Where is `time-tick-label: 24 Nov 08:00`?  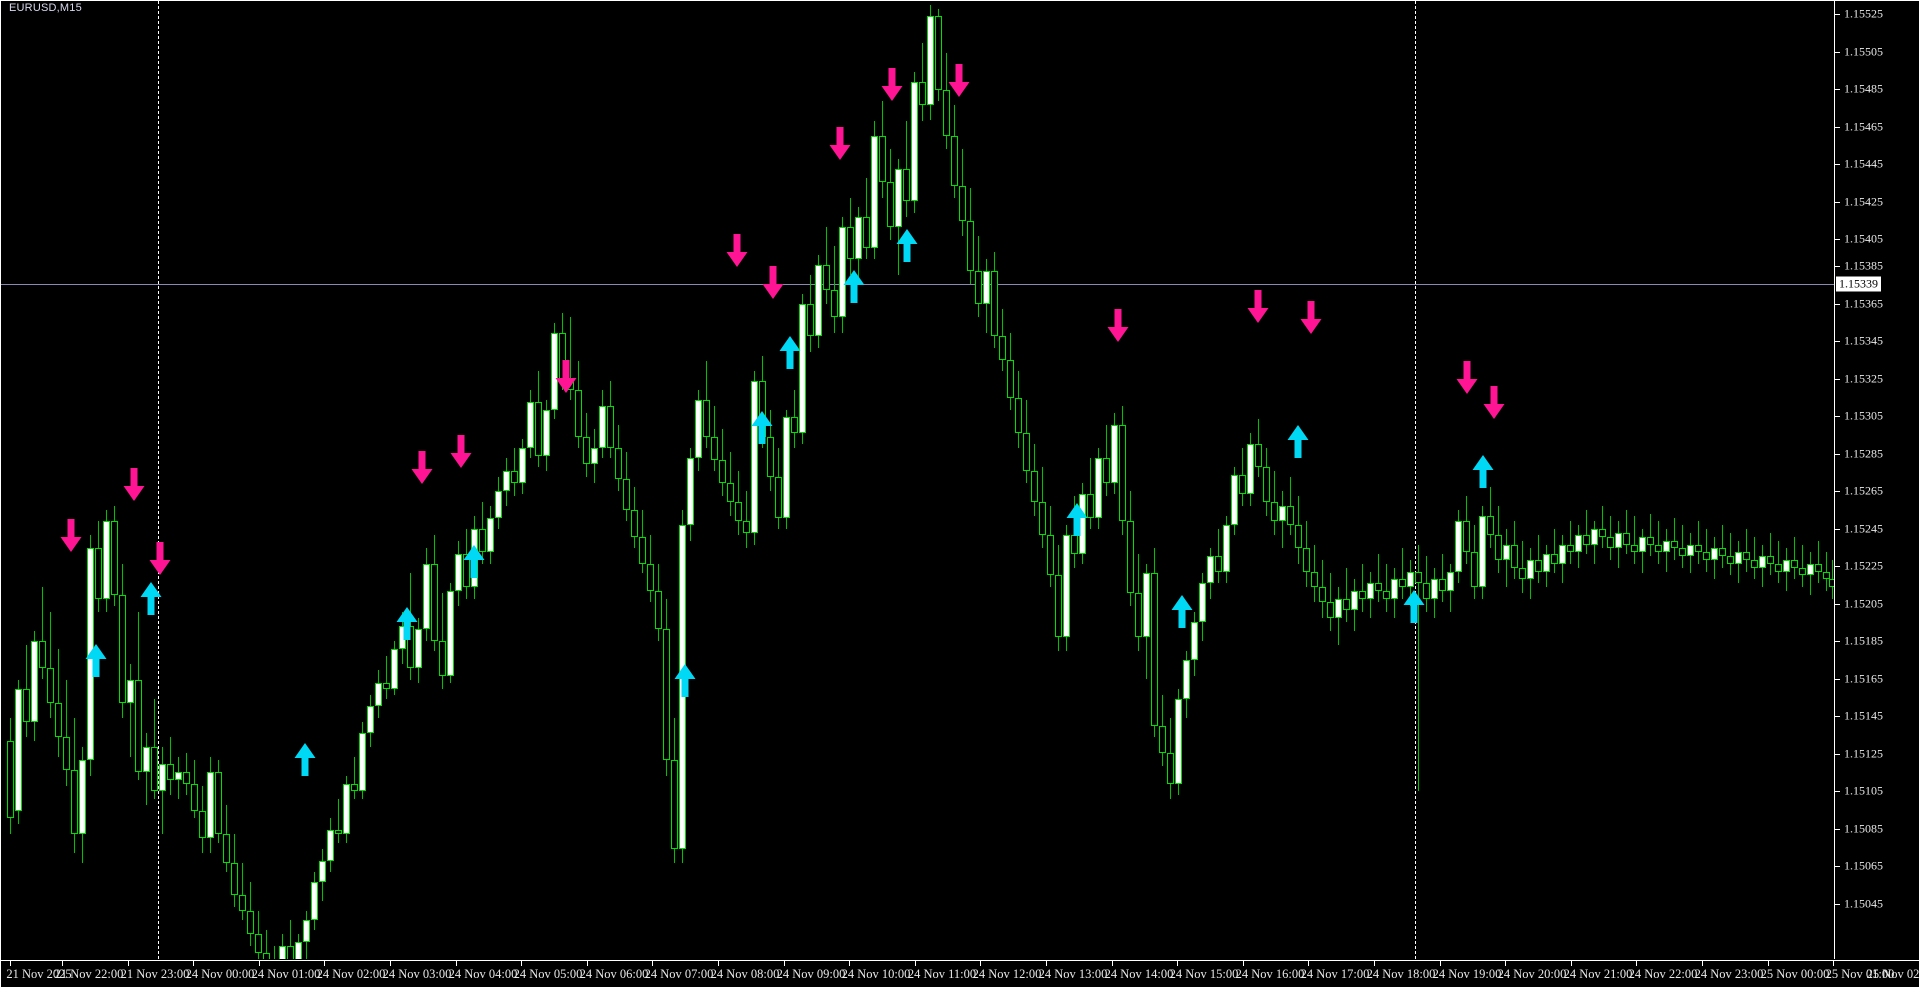
time-tick-label: 24 Nov 08:00 is located at coordinates (745, 974).